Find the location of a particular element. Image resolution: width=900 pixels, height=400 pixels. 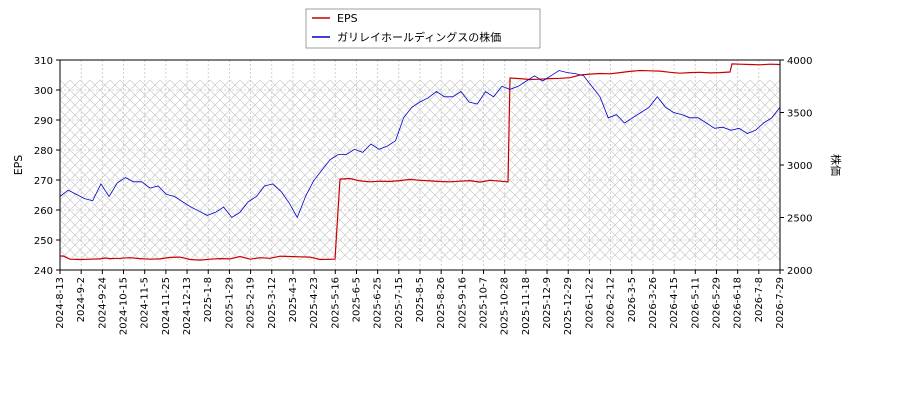

right-axis-label: 株価 is located at coordinates (836, 165).